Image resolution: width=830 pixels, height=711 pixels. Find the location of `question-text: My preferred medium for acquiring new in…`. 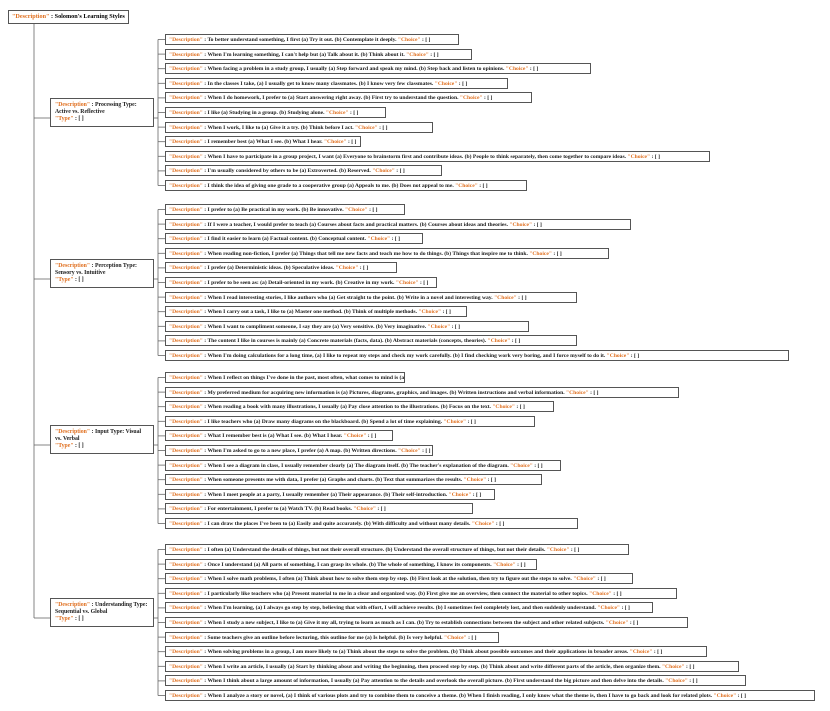

question-text: My preferred medium for acquiring new in… is located at coordinates (386, 392).